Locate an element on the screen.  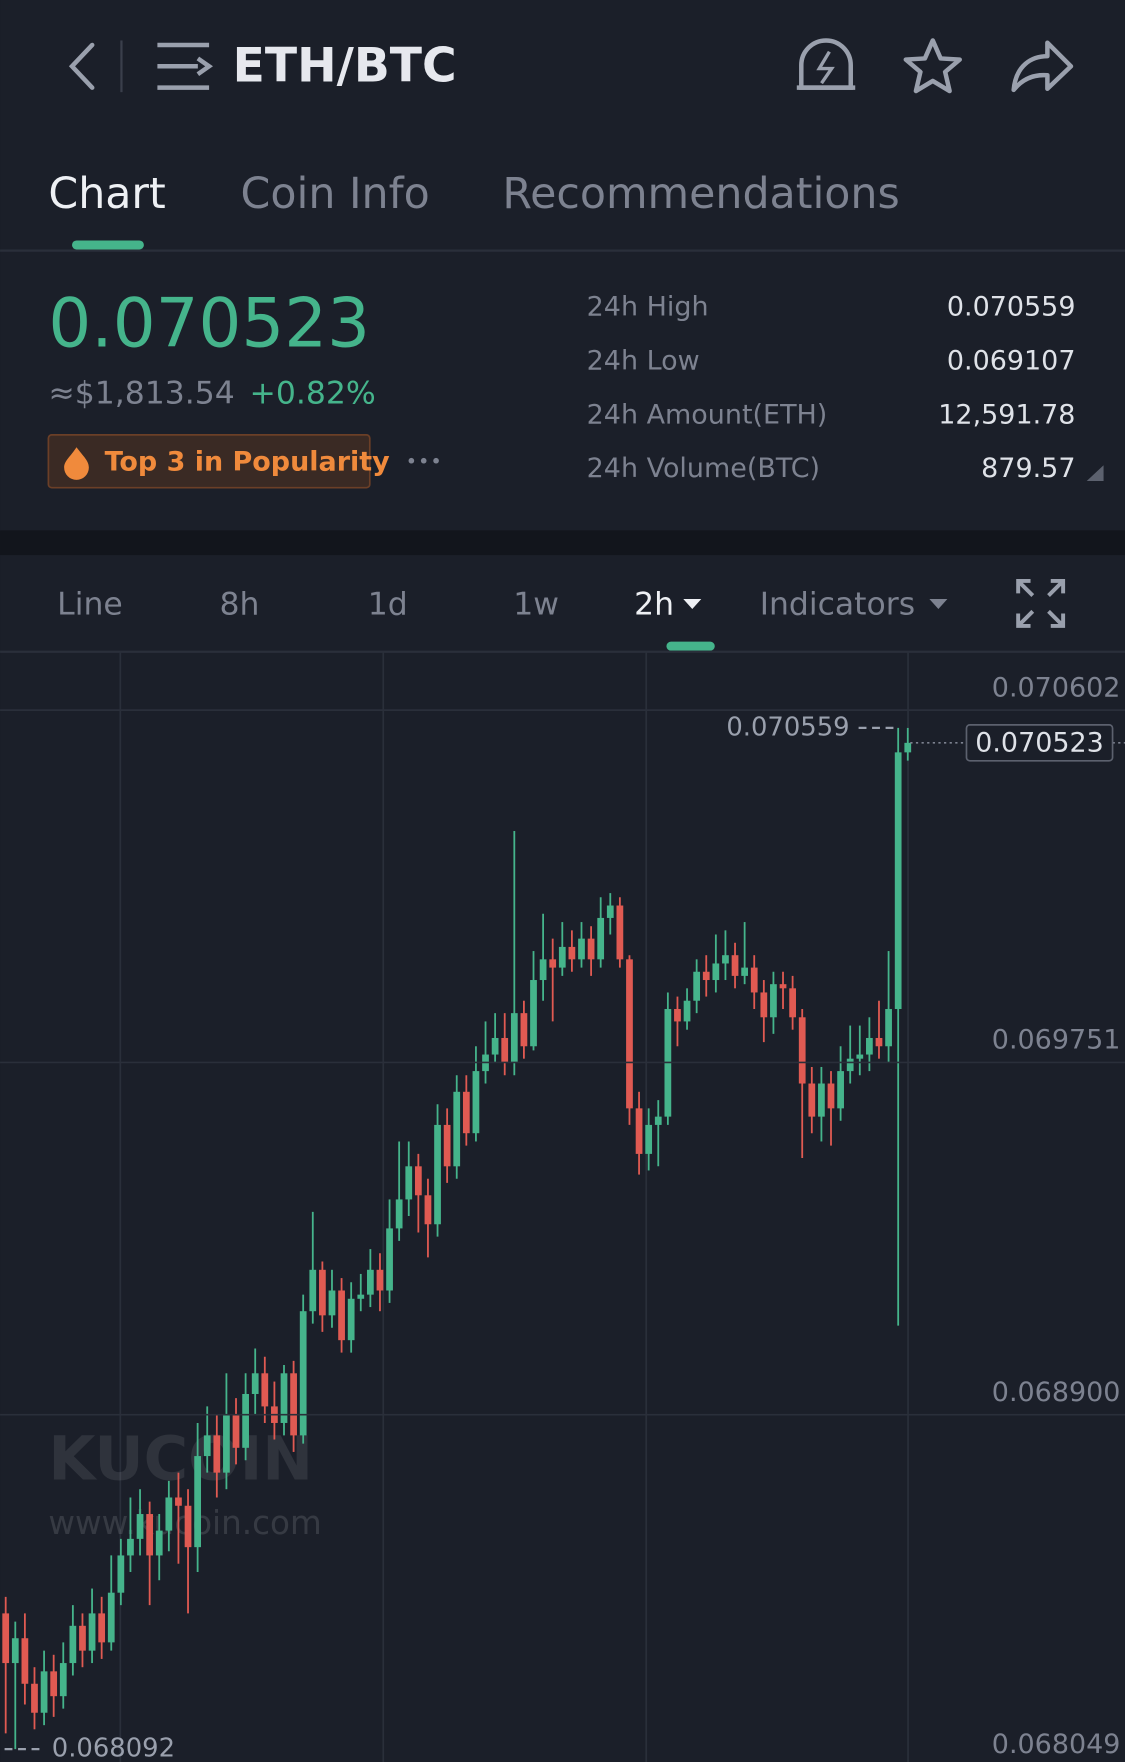
max-label: 0.070559 is located at coordinates (787, 727).